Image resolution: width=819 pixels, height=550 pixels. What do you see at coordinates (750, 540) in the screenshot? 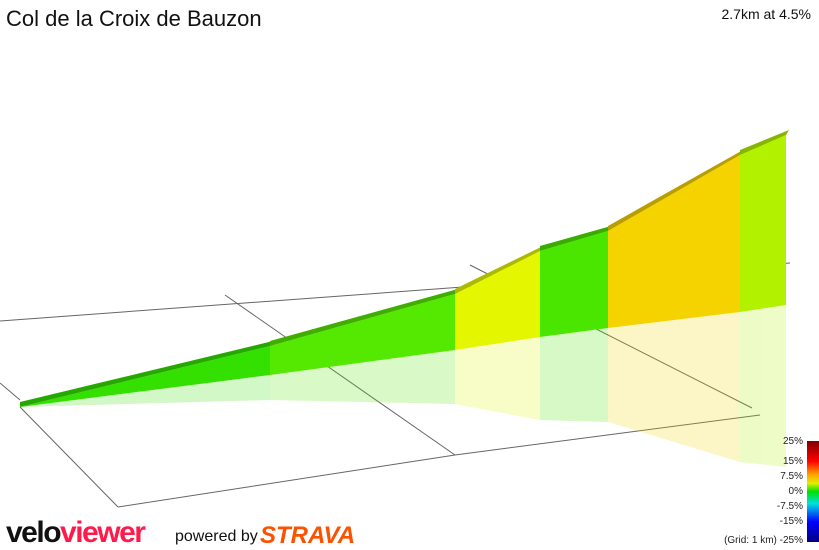
I see `grid-scale-note: (Grid: 1 km)` at bounding box center [750, 540].